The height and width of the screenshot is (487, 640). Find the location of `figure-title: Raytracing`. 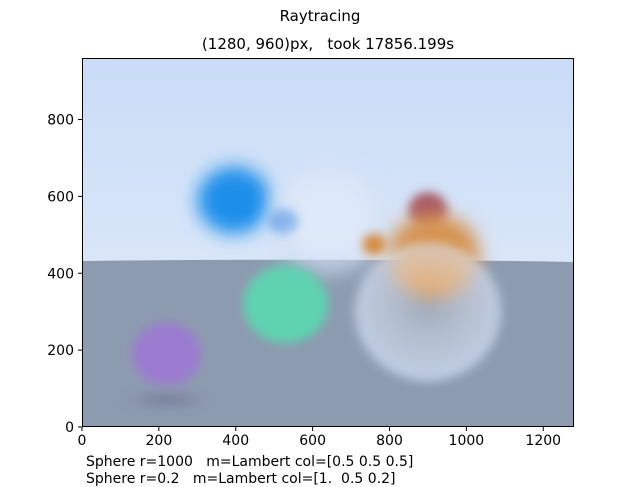

figure-title: Raytracing is located at coordinates (320, 16).